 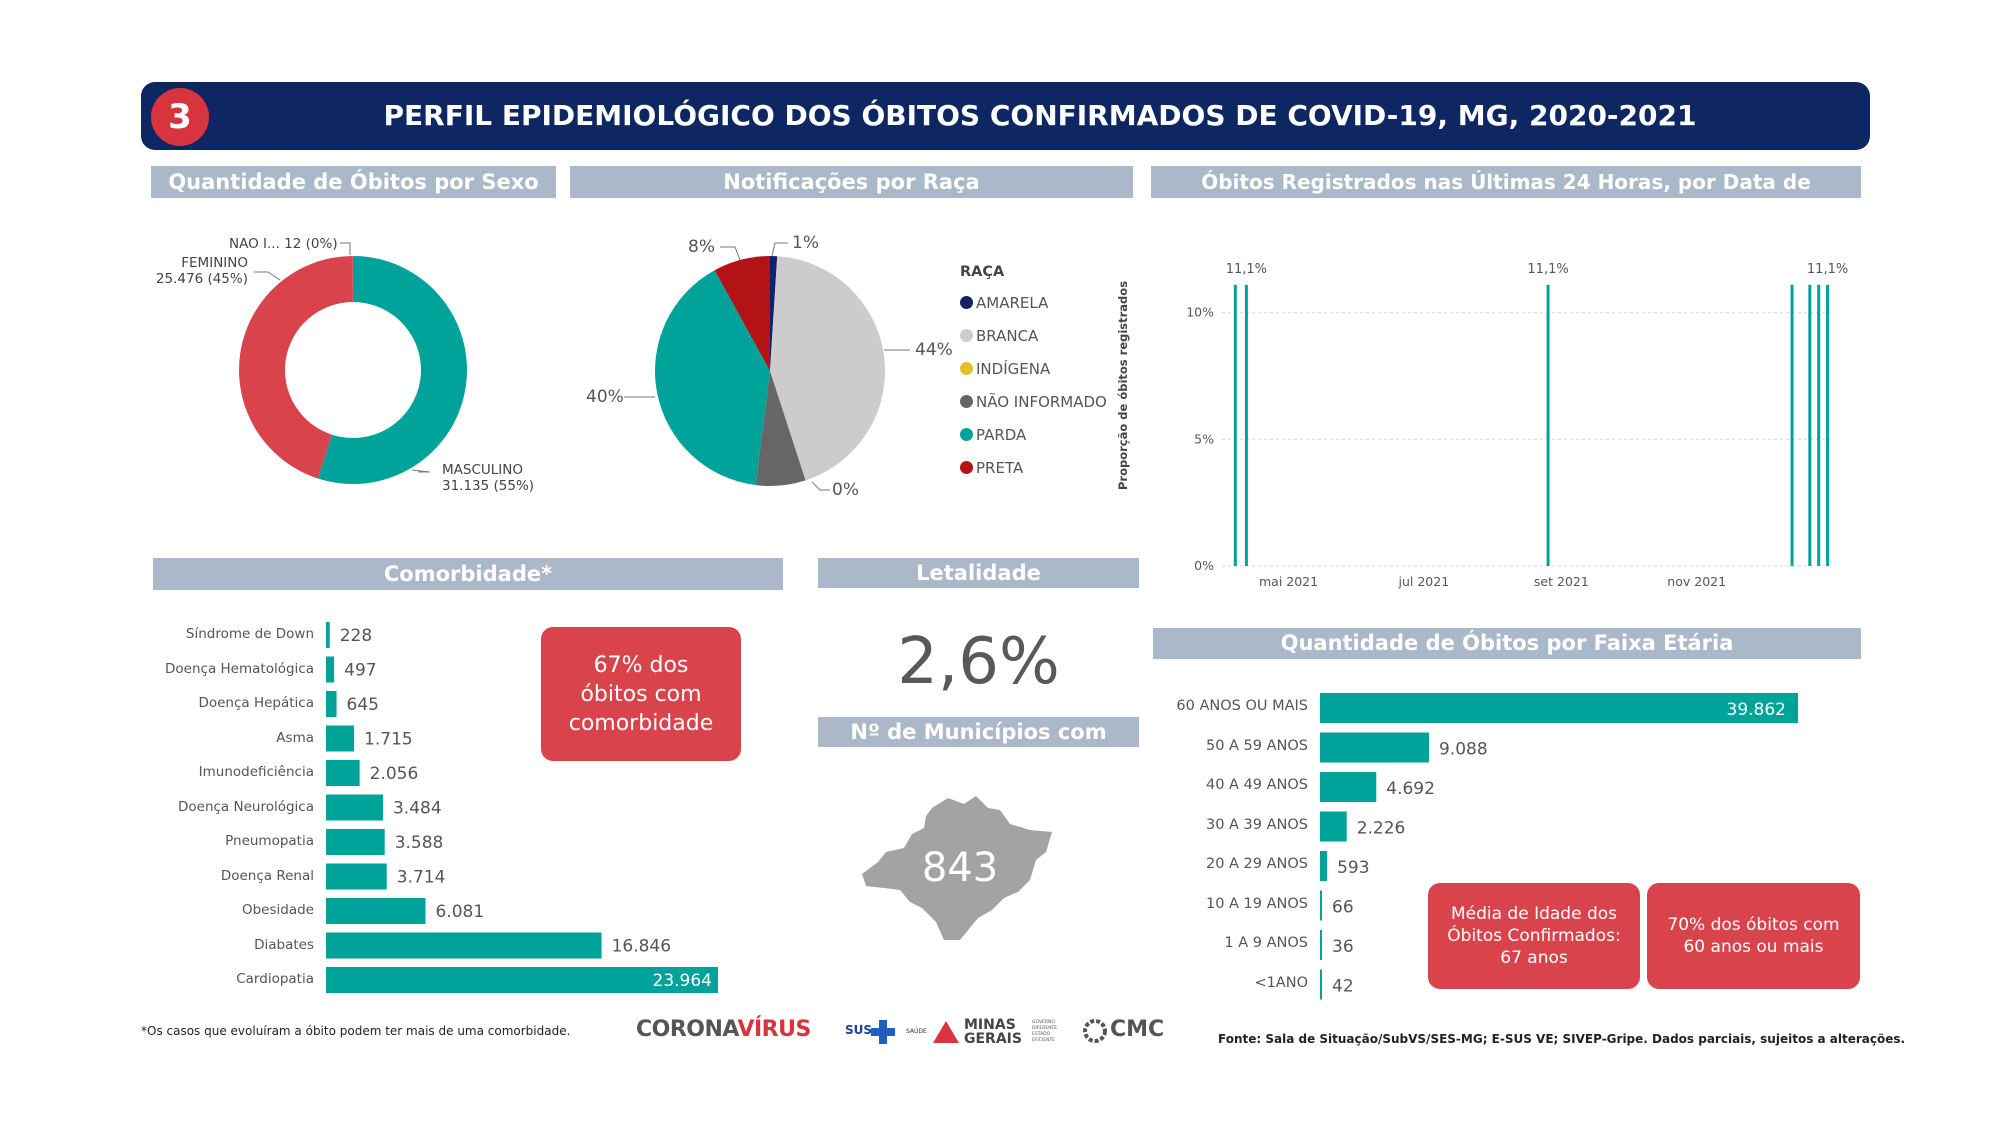 What do you see at coordinates (1696, 581) in the screenshot?
I see `x-tick-label: nov 2021` at bounding box center [1696, 581].